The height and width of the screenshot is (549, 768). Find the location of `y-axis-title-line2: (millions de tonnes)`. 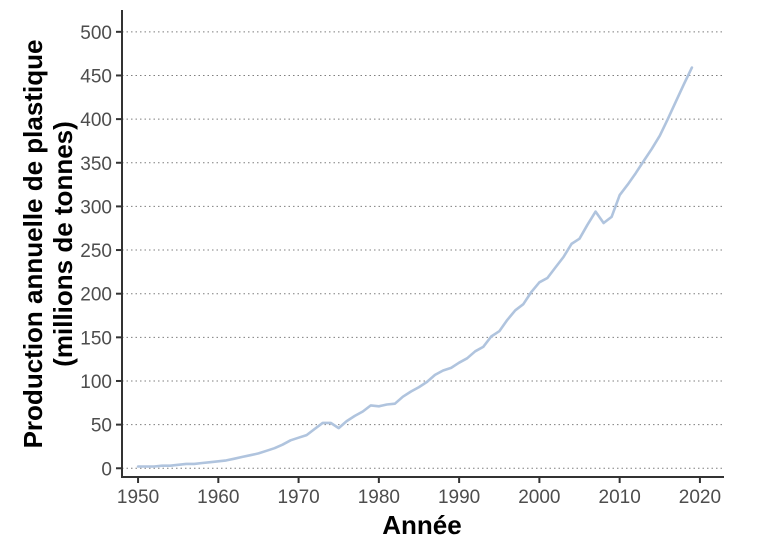

y-axis-title-line2: (millions de tonnes) is located at coordinates (63, 244).